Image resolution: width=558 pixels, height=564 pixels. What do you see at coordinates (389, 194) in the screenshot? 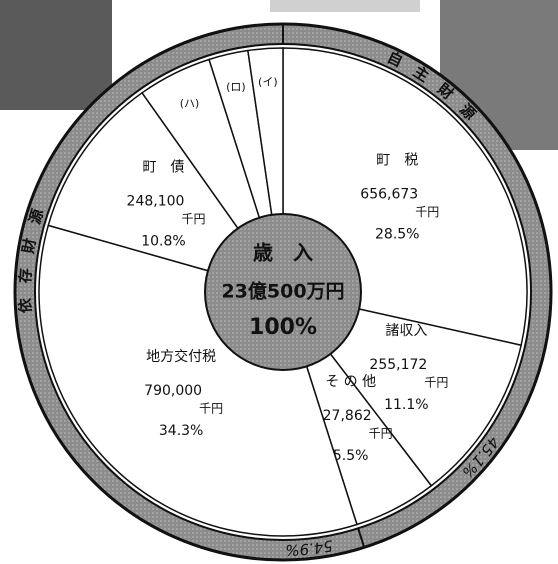
I see `amount-label: 656,673` at bounding box center [389, 194].